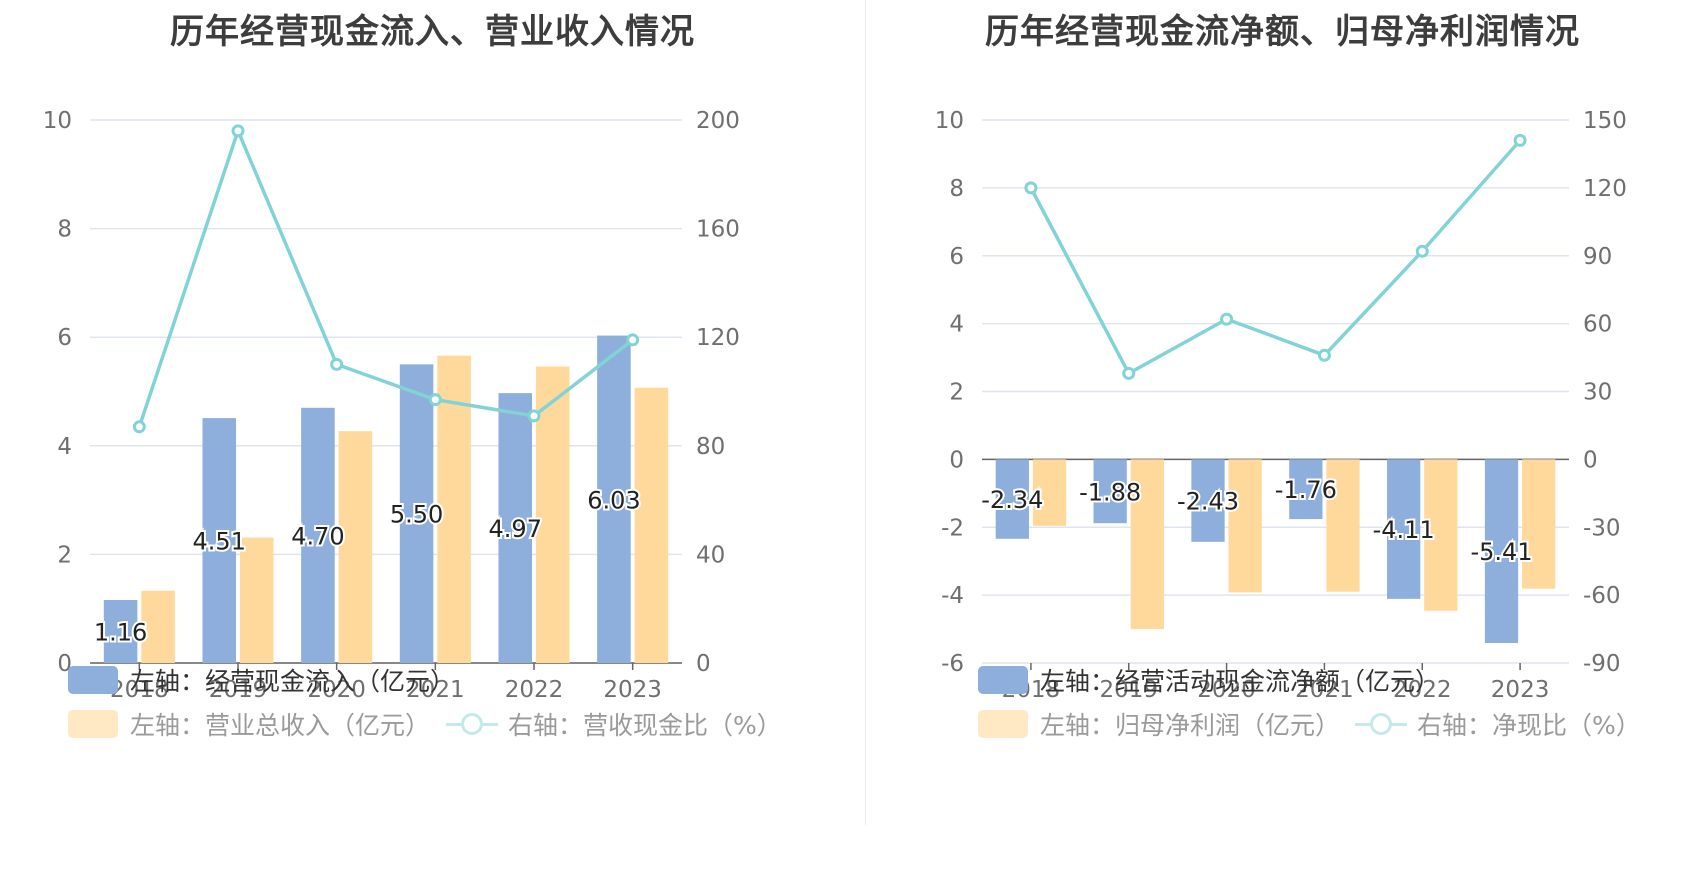  I want to click on y-right-tick-label: -60, so click(1602, 596).